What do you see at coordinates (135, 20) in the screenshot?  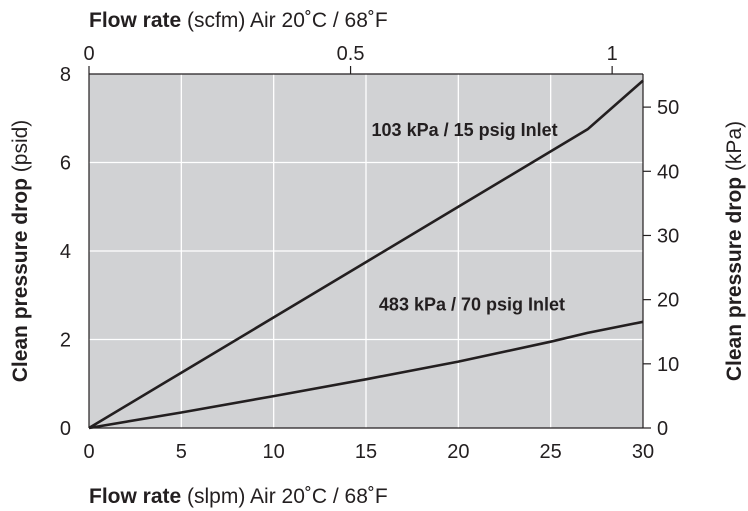 I see `x-top-axis-title-bold: Flow rate` at bounding box center [135, 20].